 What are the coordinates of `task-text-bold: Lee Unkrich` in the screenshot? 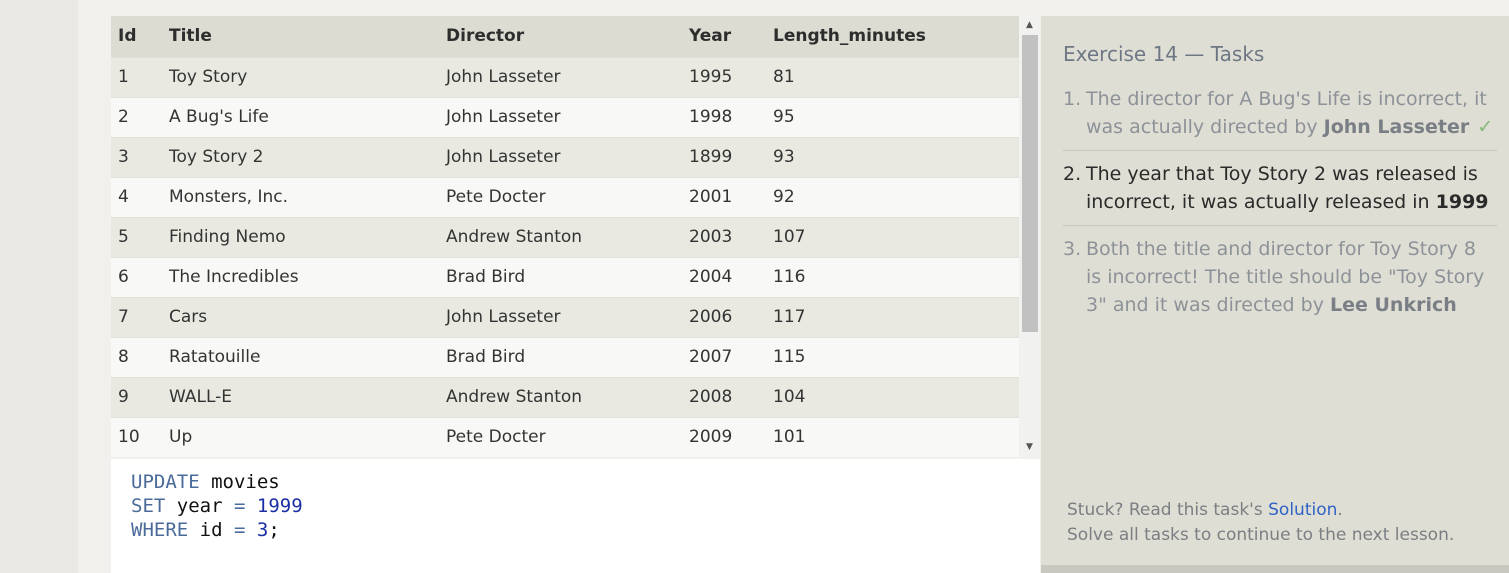 It's located at (1393, 305).